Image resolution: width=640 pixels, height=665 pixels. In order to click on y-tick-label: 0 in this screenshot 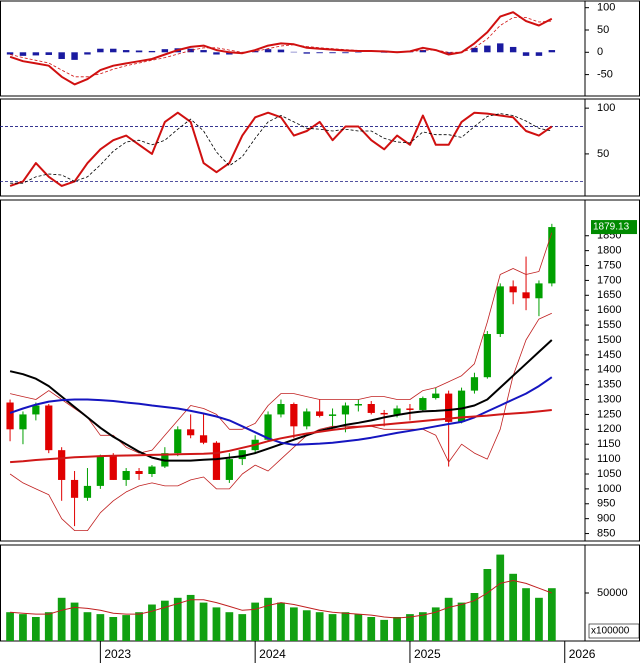, I will do `click(600, 52)`.